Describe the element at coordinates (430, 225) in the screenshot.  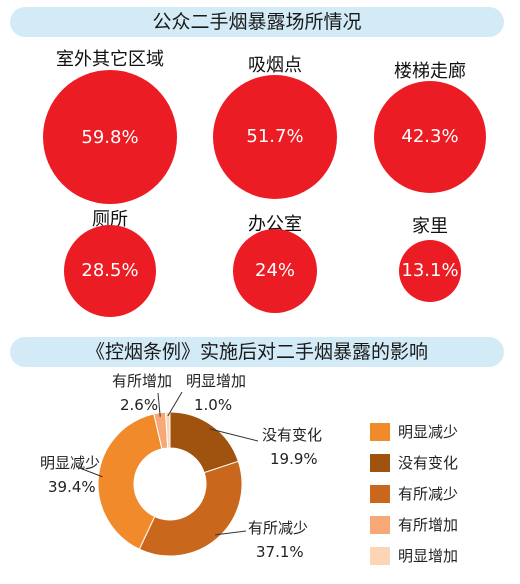
I see `place-label: 家里` at that location.